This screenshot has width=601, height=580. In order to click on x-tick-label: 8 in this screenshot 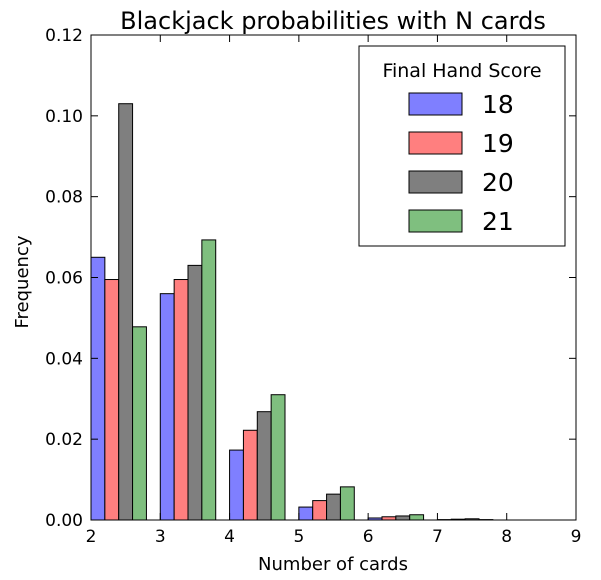, I will do `click(506, 537)`.